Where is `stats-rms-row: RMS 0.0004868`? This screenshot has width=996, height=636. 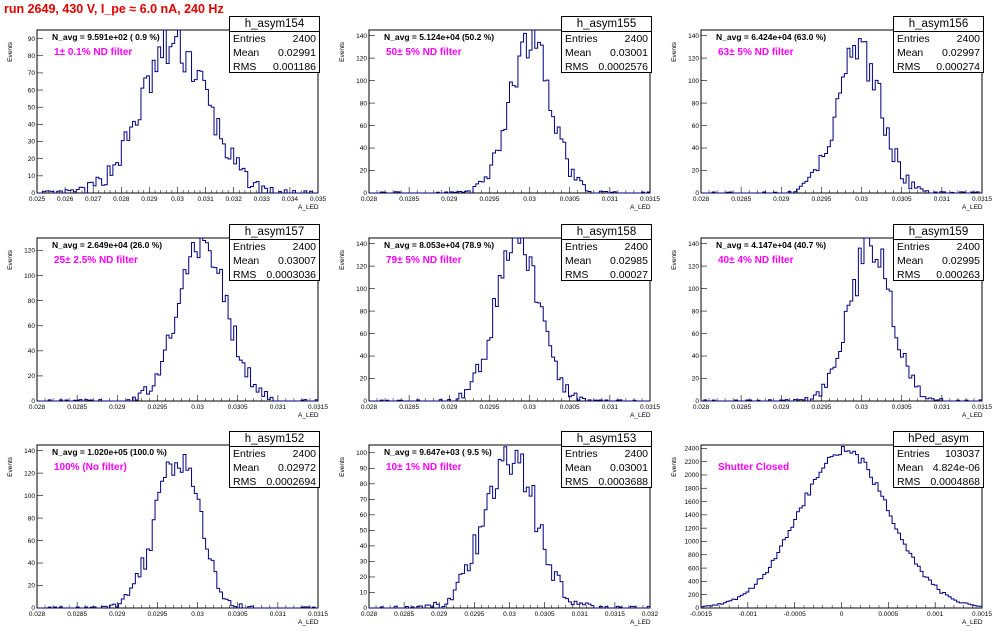 stats-rms-row: RMS 0.0004868 is located at coordinates (938, 482).